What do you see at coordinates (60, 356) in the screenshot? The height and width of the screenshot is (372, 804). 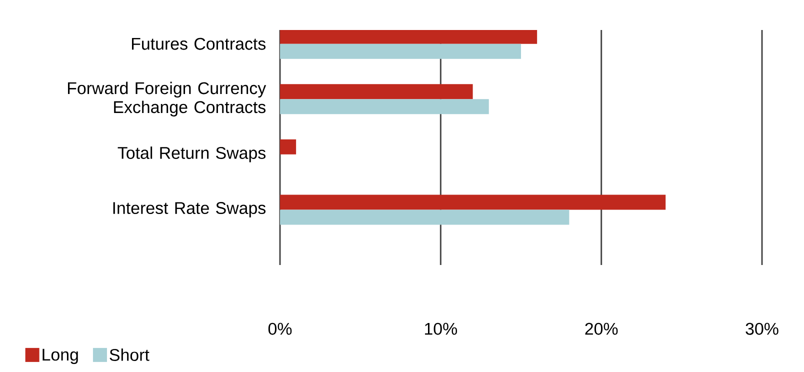 I see `legend-label: Long` at bounding box center [60, 356].